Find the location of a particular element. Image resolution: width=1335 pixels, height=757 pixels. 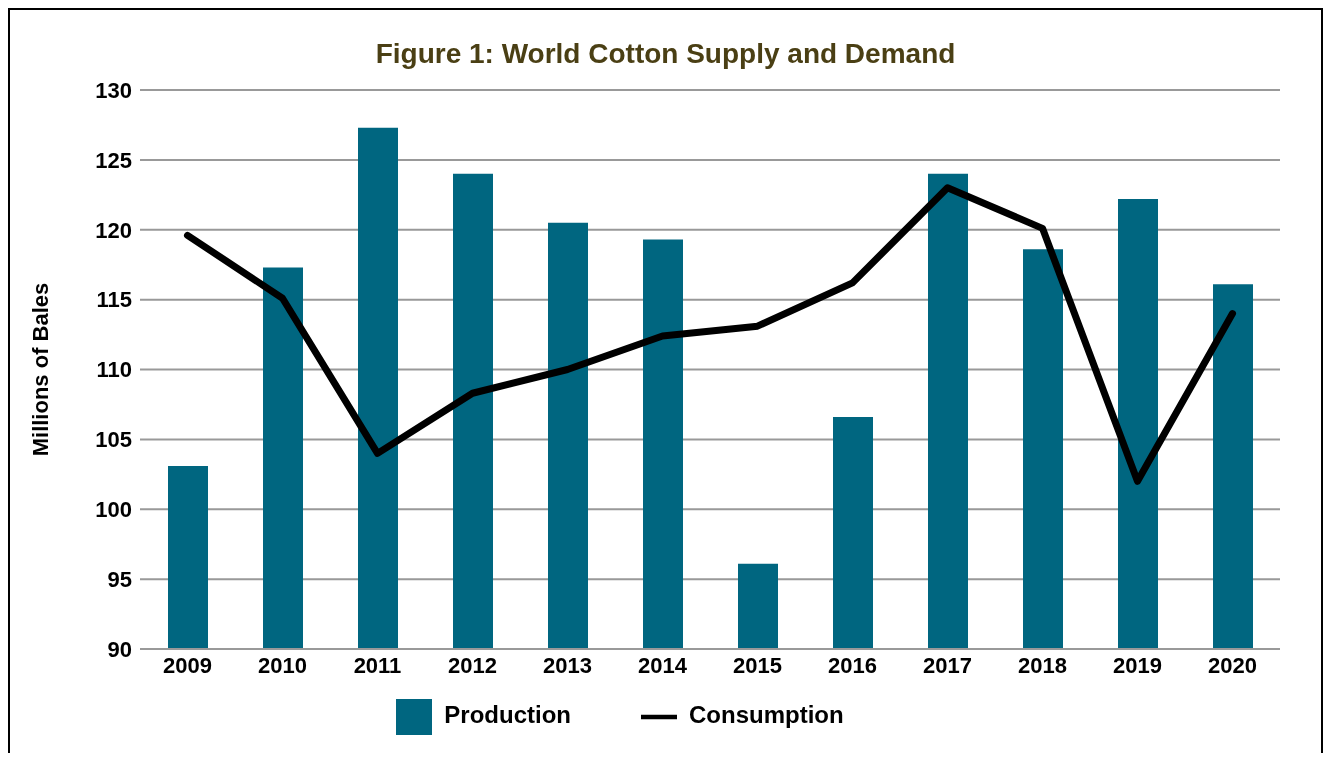

x-tick-label: 2009 is located at coordinates (187, 665).